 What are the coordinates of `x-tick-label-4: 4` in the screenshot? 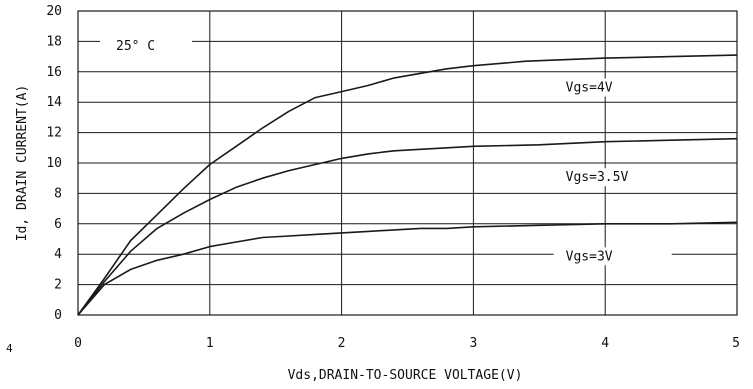 It's located at (605, 343).